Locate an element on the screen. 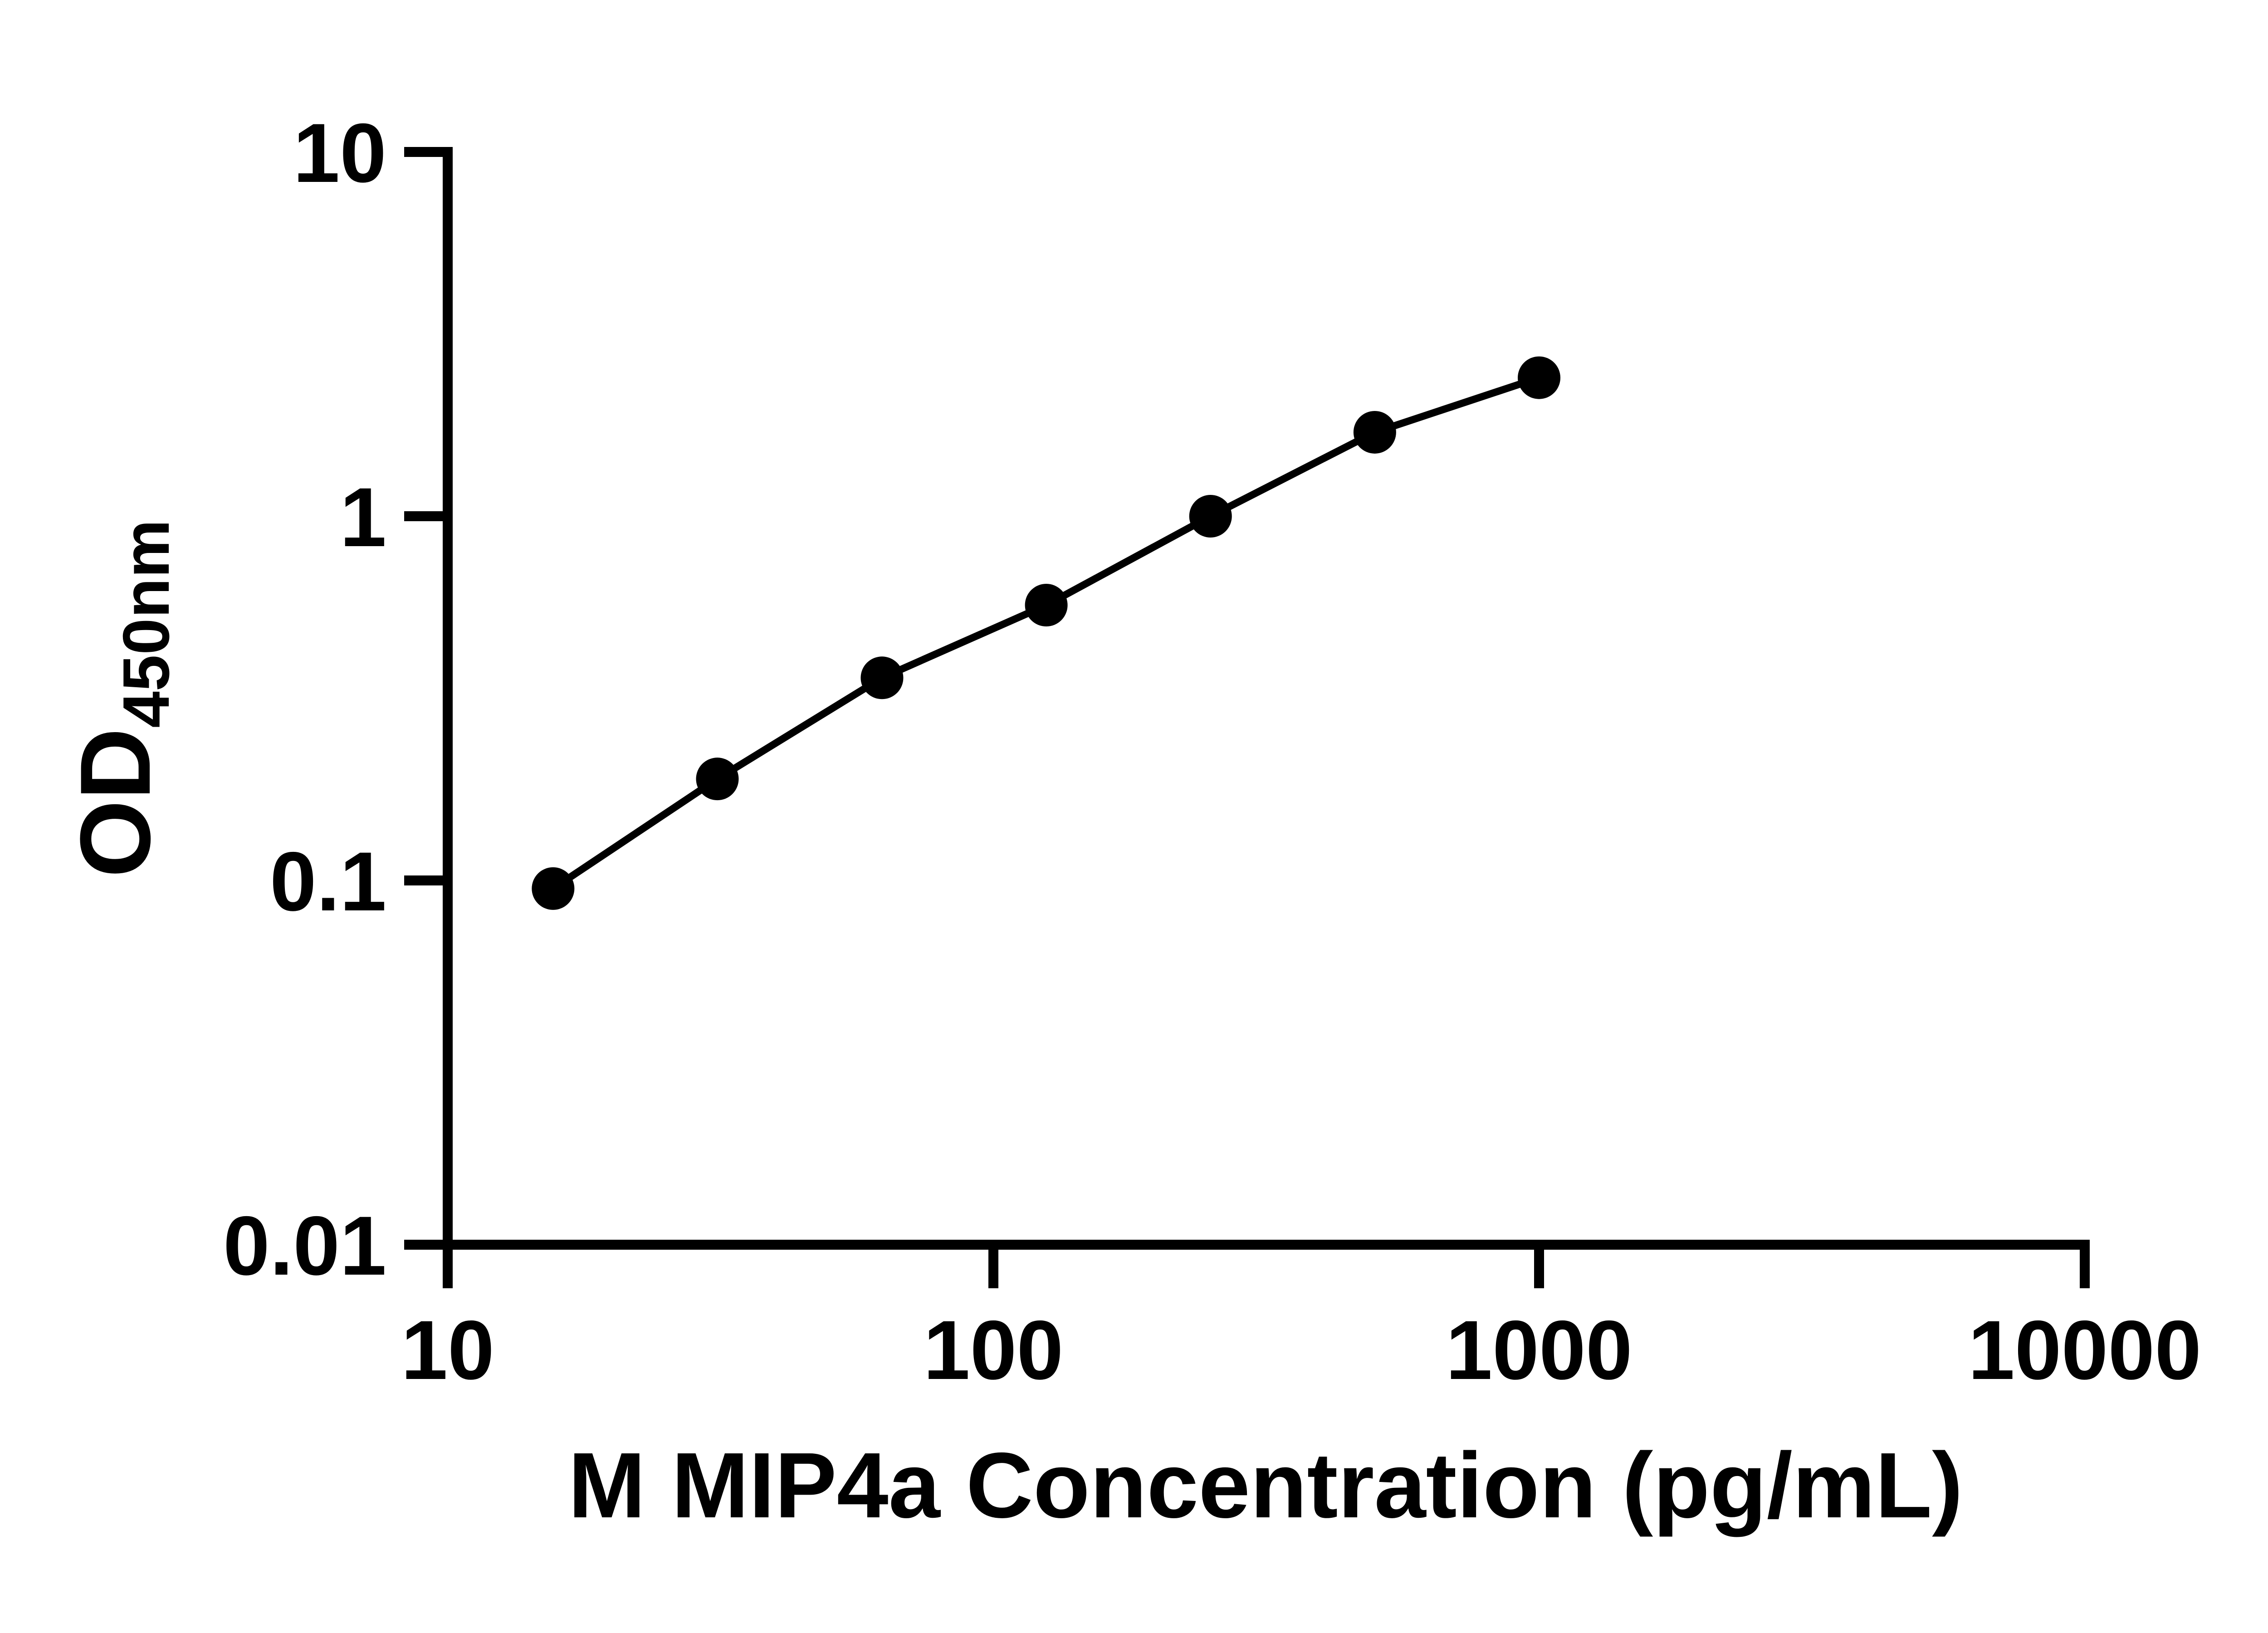 The width and height of the screenshot is (2268, 1633). y-axis-title: OD450nm is located at coordinates (121, 698).